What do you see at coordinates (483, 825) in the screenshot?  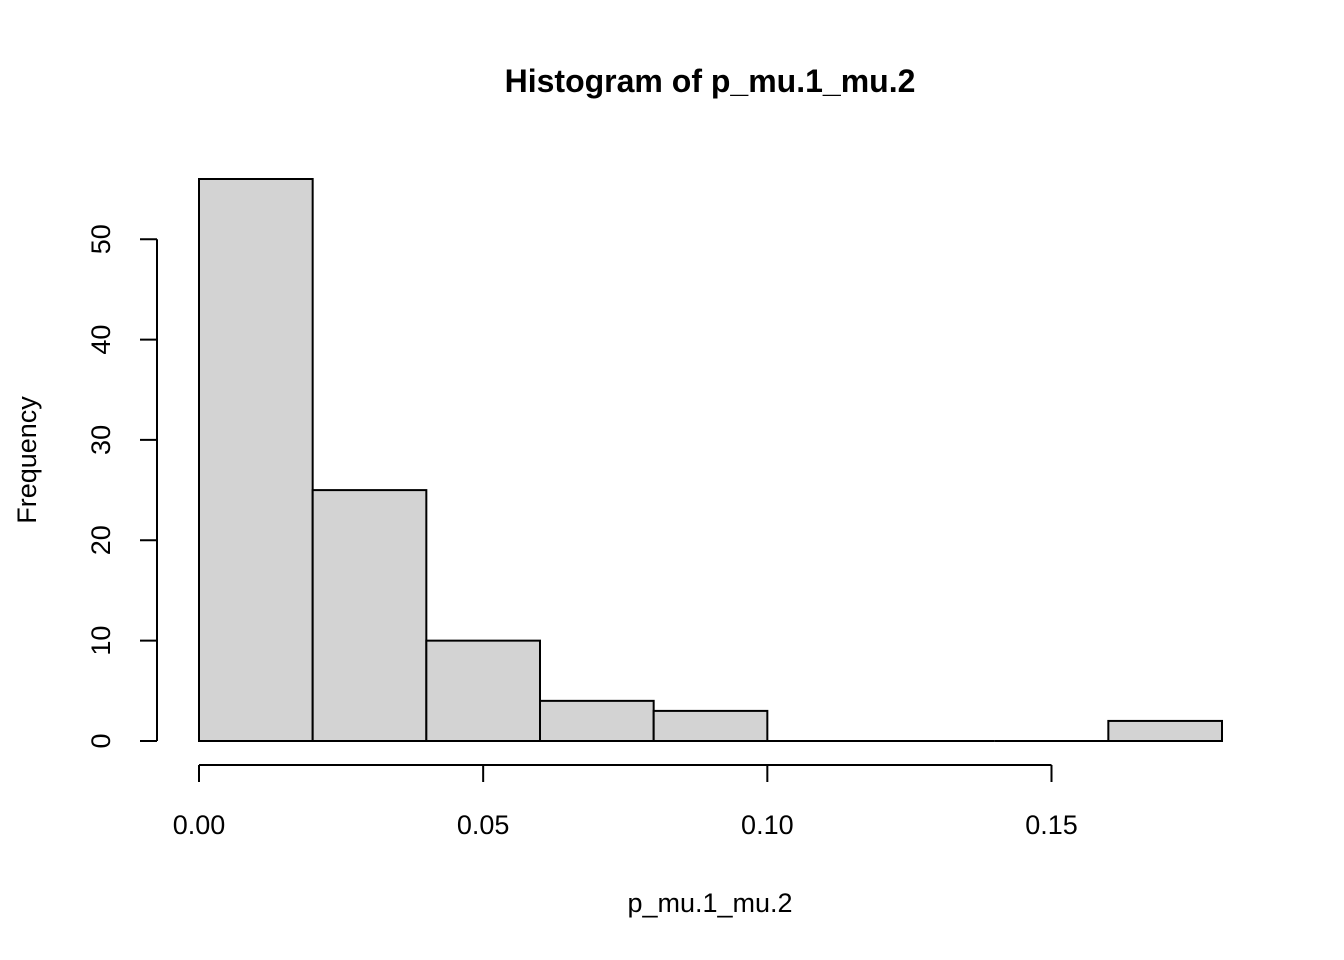 I see `x-tick-label: 0.05` at bounding box center [483, 825].